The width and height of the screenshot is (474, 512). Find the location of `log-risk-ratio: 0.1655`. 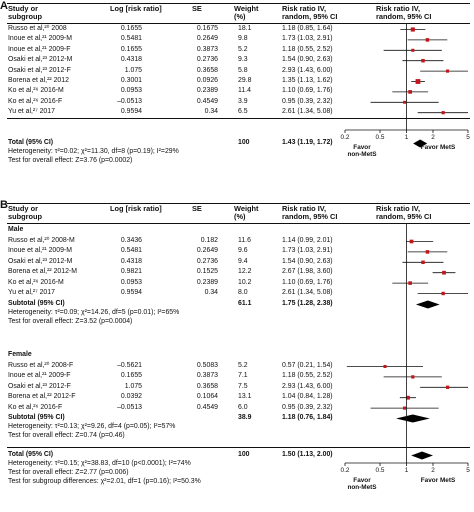

log-risk-ratio: 0.1655 is located at coordinates (131, 376).